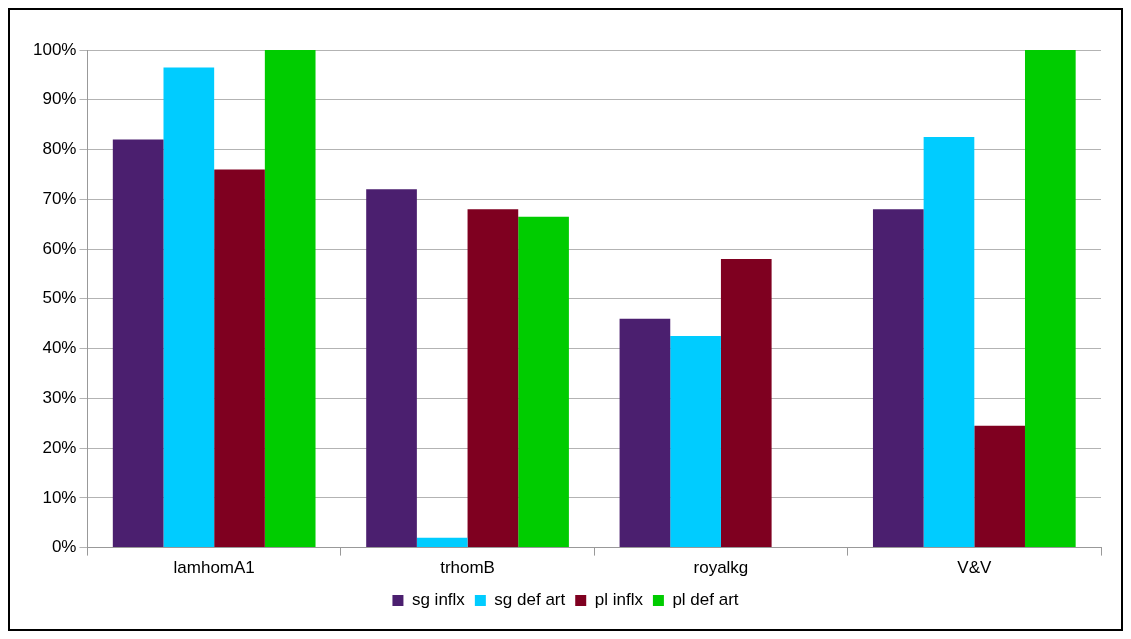 The image size is (1131, 639). What do you see at coordinates (59, 348) in the screenshot?
I see `y-tick-label: 40%` at bounding box center [59, 348].